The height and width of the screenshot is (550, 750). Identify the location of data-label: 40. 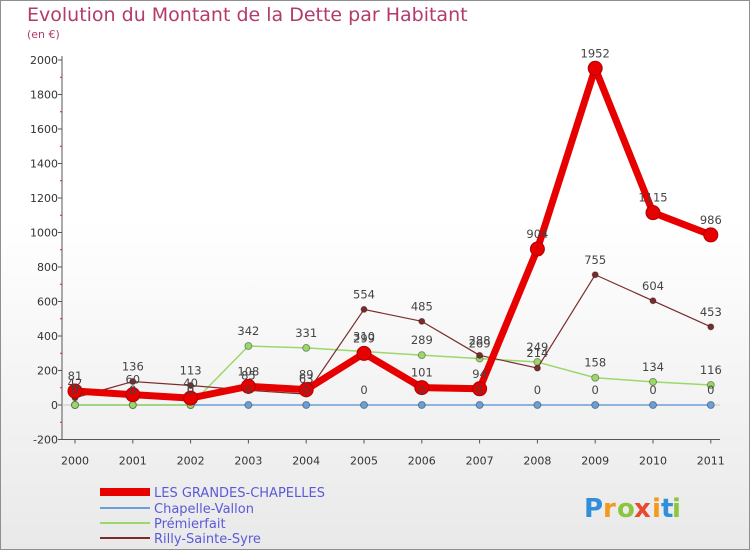
(190, 383).